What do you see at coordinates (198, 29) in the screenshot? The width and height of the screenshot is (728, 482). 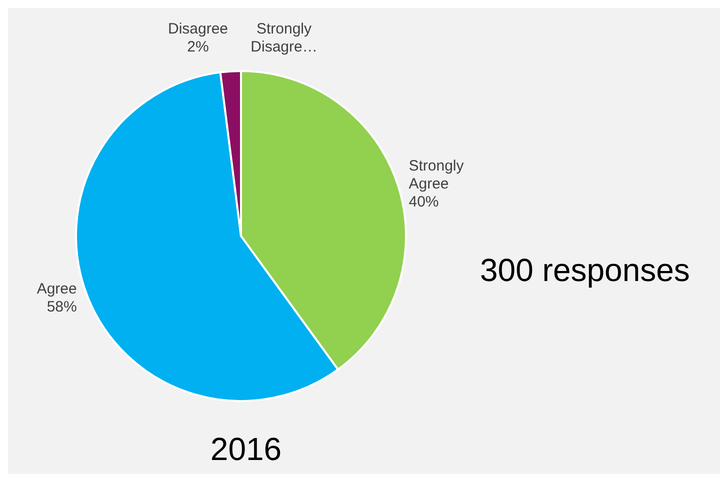 I see `slice-label: Disagree` at bounding box center [198, 29].